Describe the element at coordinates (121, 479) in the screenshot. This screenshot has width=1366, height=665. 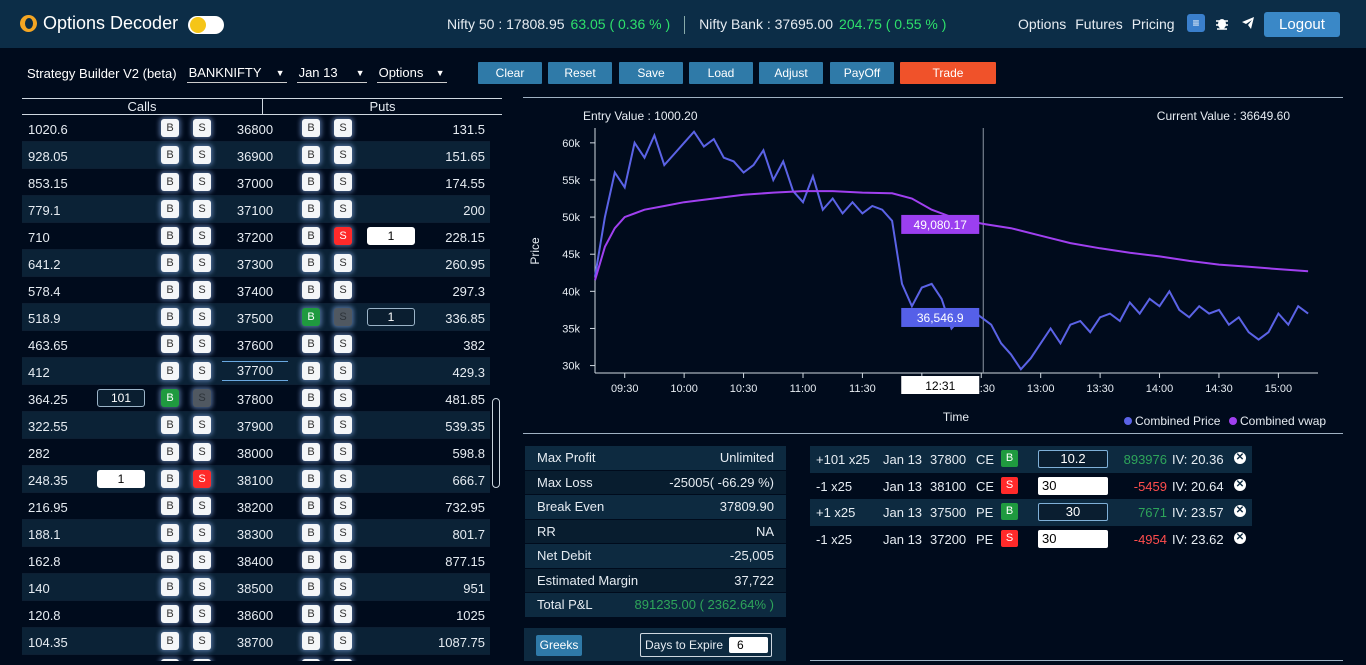
I see `call-qty-input: 1` at that location.